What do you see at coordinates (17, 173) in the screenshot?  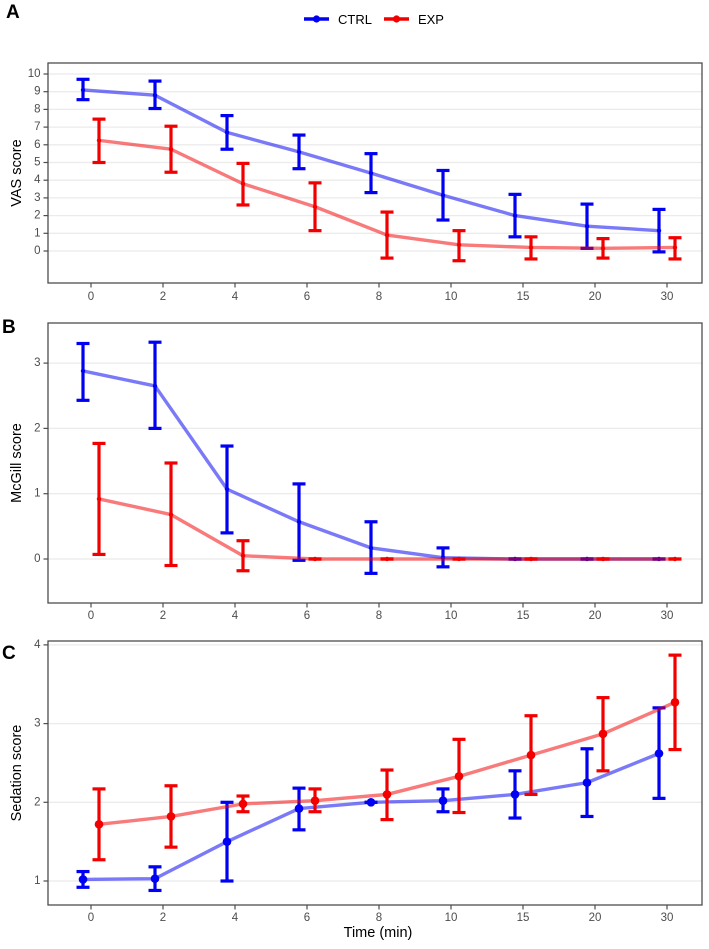 I see `y-axis-title-vas: VAS score` at bounding box center [17, 173].